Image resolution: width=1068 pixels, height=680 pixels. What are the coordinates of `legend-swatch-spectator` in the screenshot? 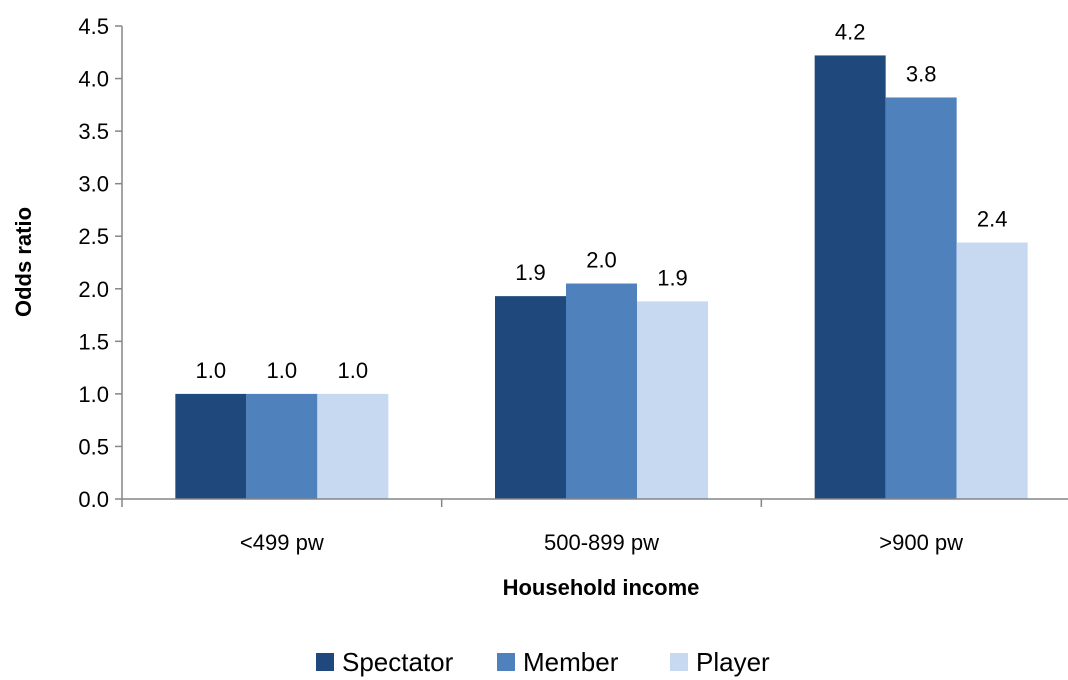 It's located at (325, 662).